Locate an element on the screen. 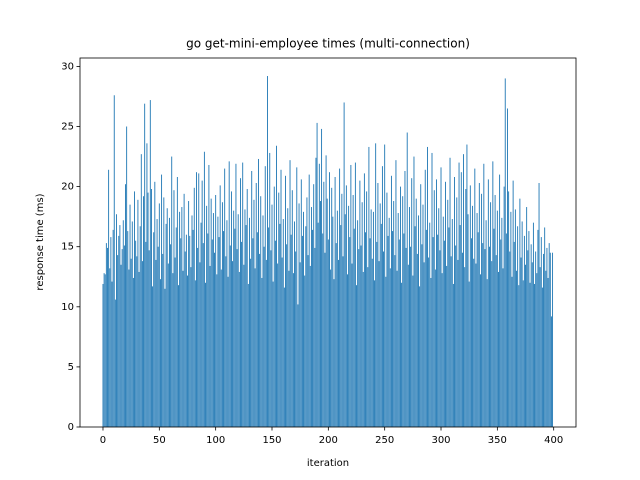 This screenshot has height=480, width=640. x-axis-label: iteration is located at coordinates (328, 463).